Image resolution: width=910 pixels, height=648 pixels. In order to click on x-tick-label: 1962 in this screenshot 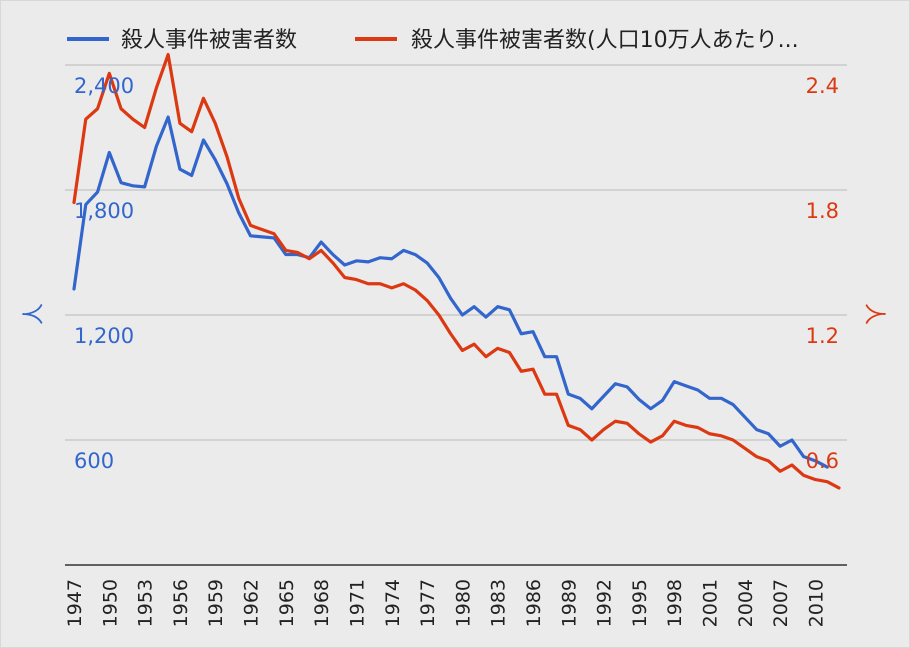, I will do `click(252, 603)`.